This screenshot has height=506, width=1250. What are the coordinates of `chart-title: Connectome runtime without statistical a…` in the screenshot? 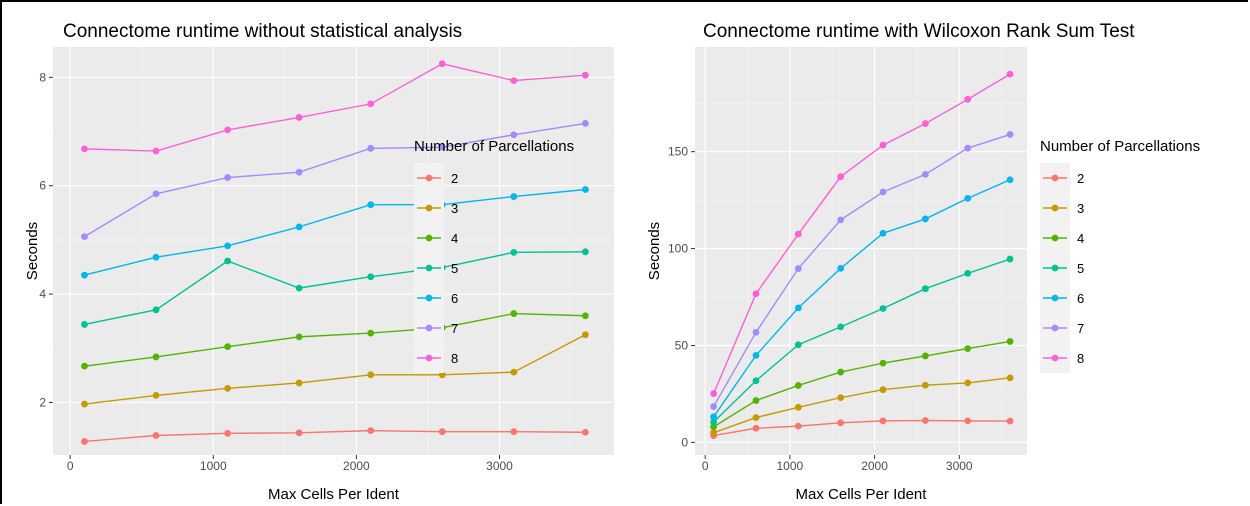 It's located at (262, 31).